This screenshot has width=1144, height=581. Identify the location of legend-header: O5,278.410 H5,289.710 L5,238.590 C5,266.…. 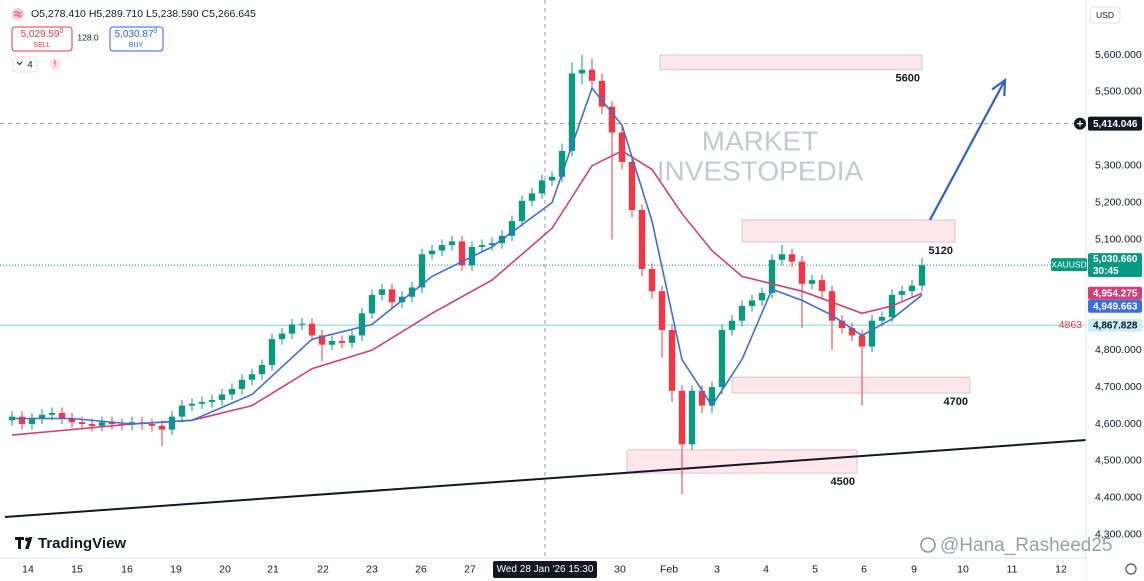
(133, 40).